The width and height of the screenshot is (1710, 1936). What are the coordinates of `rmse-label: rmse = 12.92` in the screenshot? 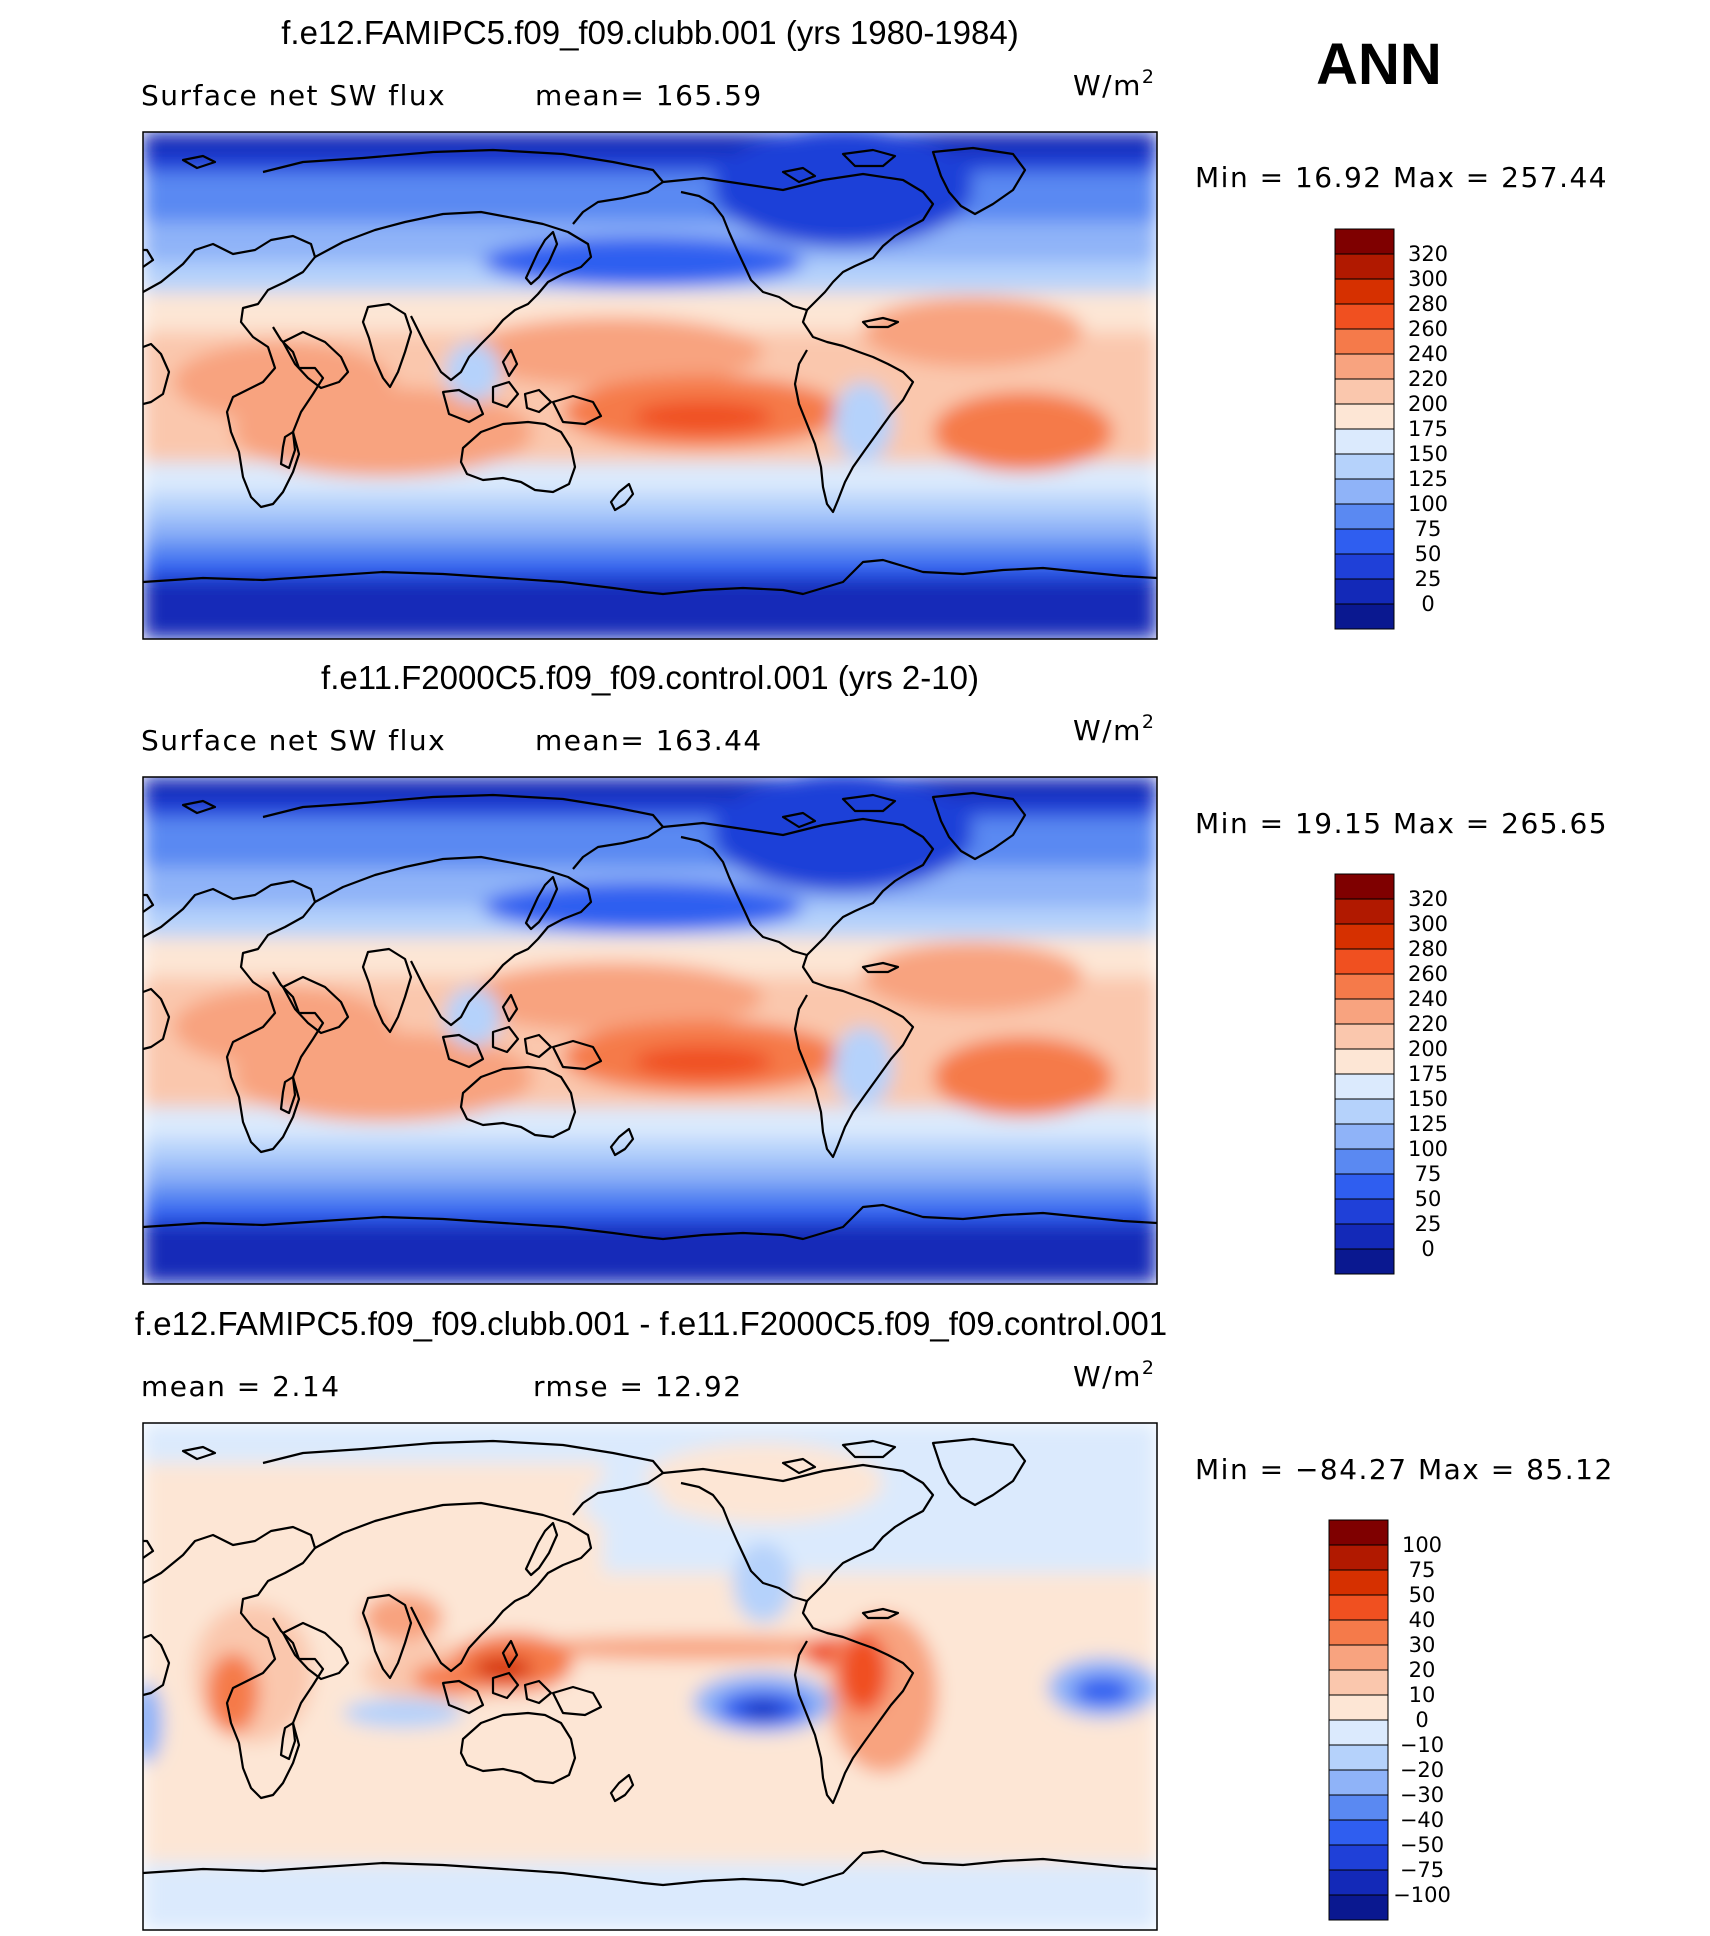 It's located at (638, 1386).